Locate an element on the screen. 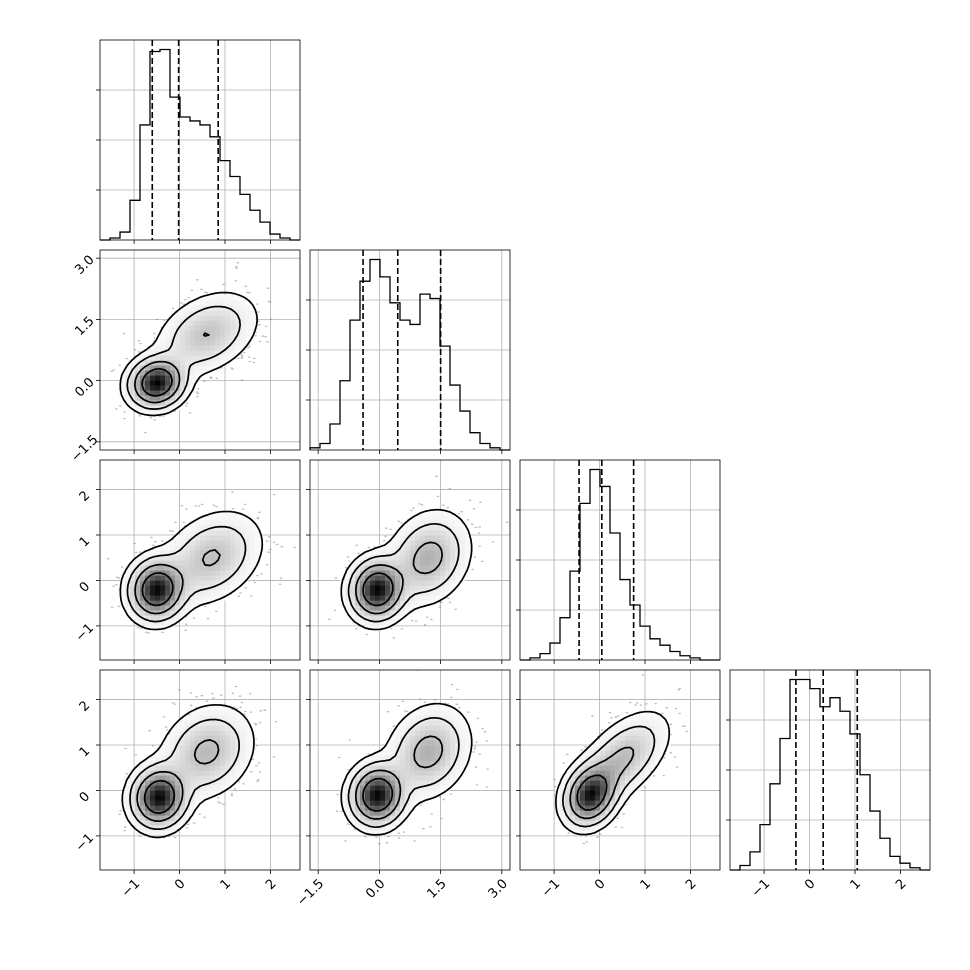  y-tick-label: 1.5 is located at coordinates (84, 326).